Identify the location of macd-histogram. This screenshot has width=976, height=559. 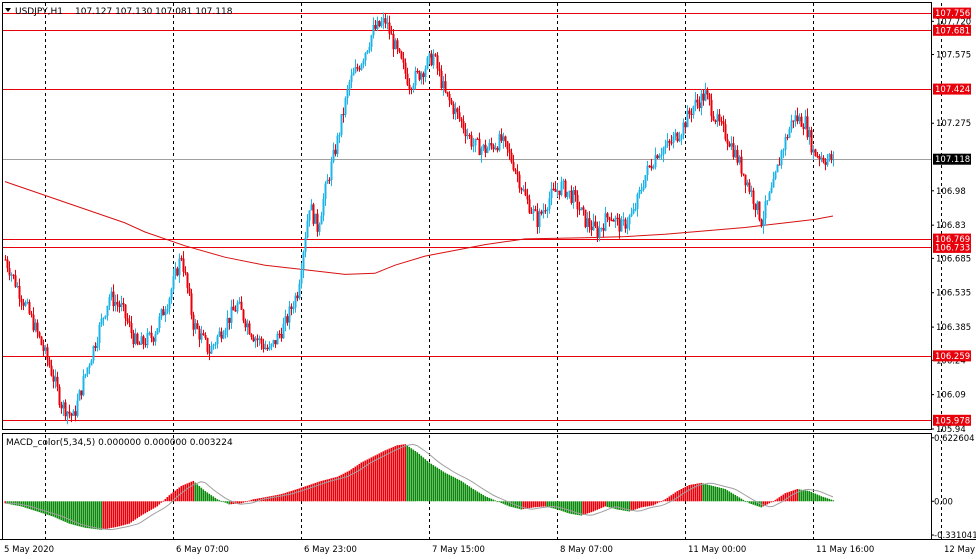
(419, 487).